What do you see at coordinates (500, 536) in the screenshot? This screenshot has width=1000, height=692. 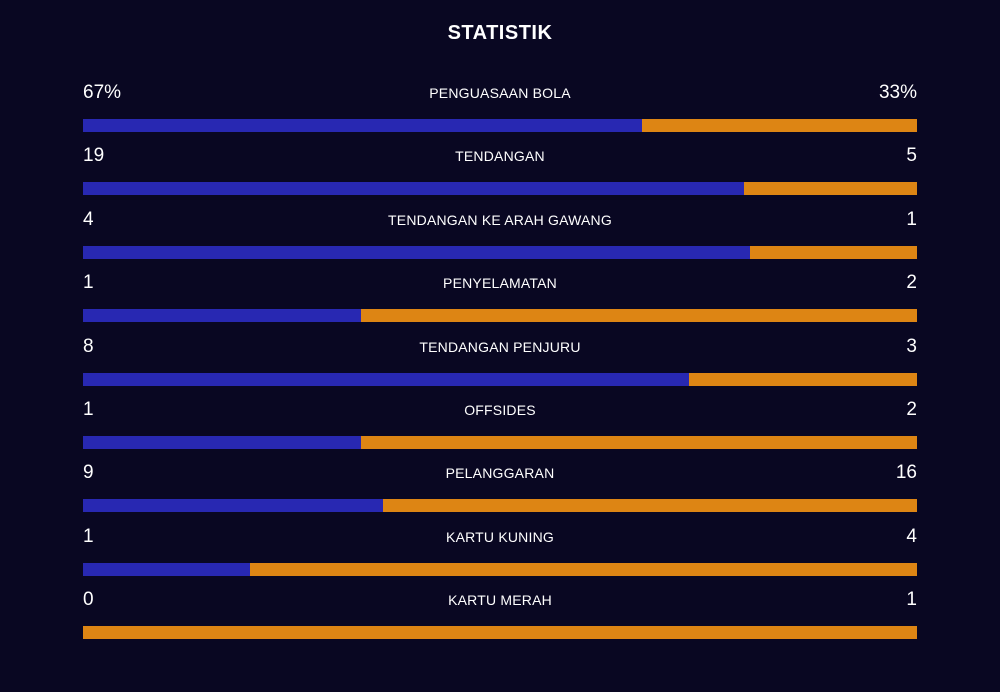 I see `stat-label: KARTU KUNING` at bounding box center [500, 536].